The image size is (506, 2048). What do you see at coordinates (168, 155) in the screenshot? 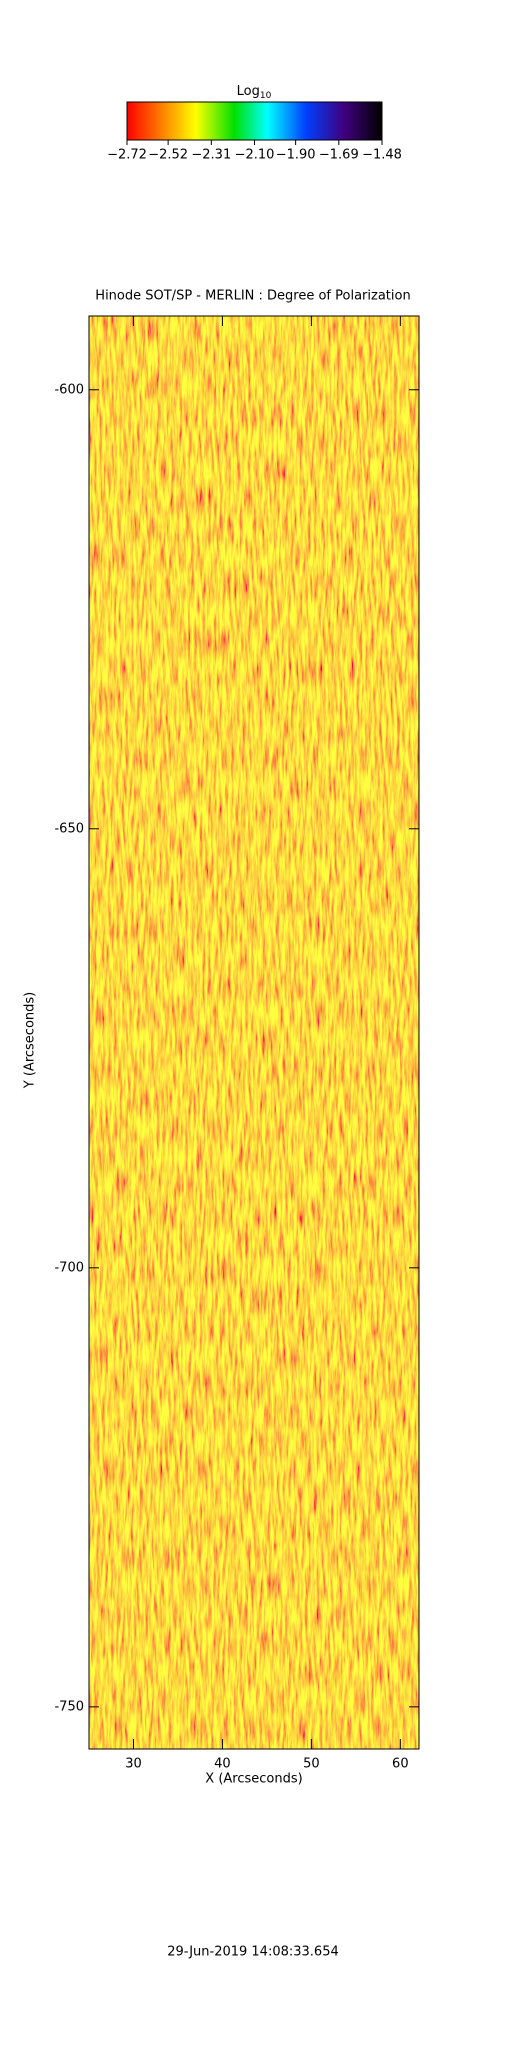
I see `colorbar-tick-label: −2.52` at bounding box center [168, 155].